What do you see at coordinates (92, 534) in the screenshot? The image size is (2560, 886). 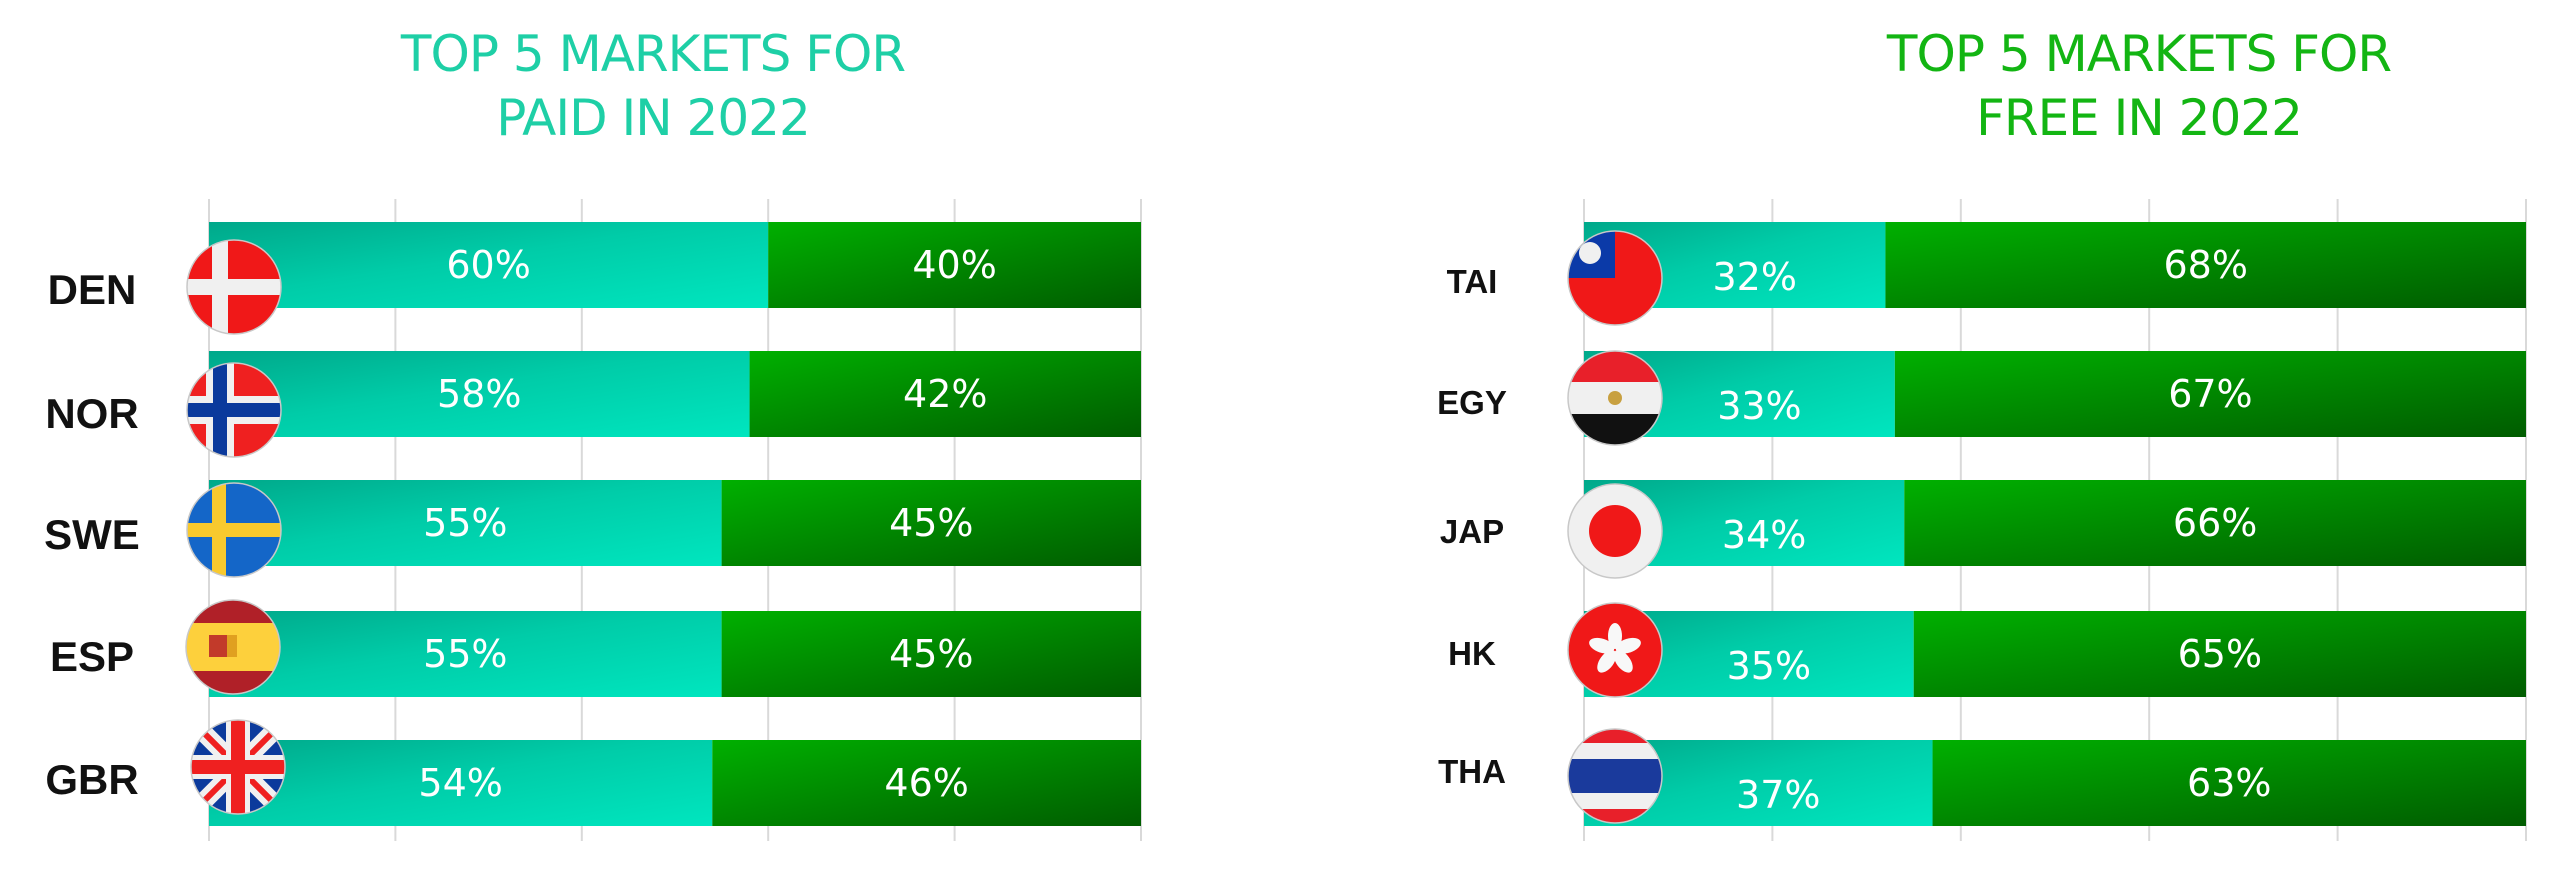 I see `paid-category-label: SWE` at bounding box center [92, 534].